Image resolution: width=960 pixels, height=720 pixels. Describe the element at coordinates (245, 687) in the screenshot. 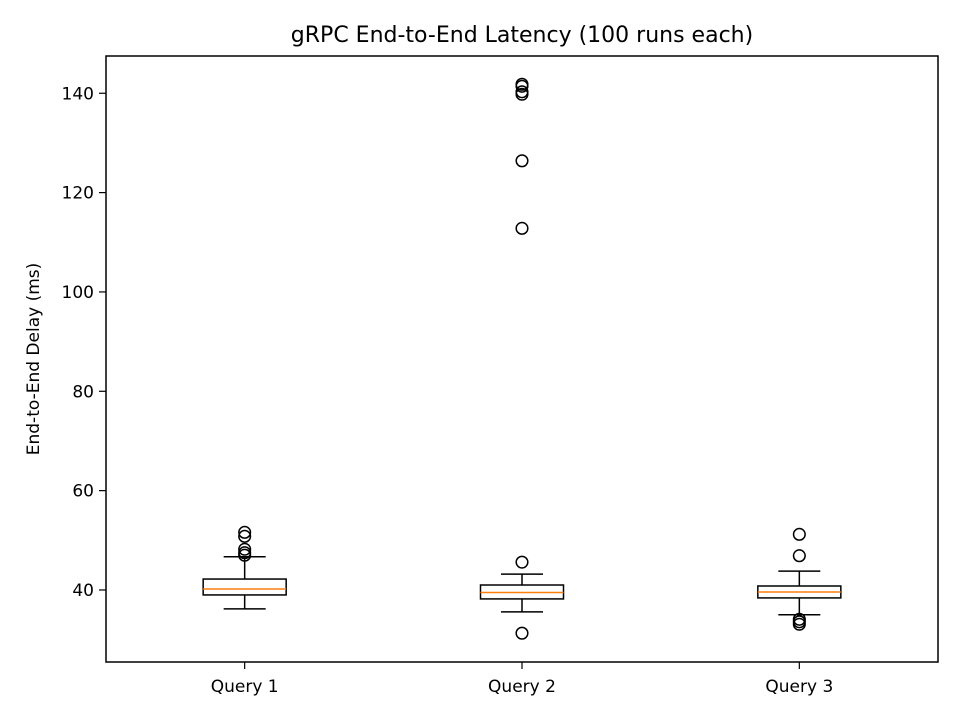

I see `x-tick-label: Query 1` at that location.